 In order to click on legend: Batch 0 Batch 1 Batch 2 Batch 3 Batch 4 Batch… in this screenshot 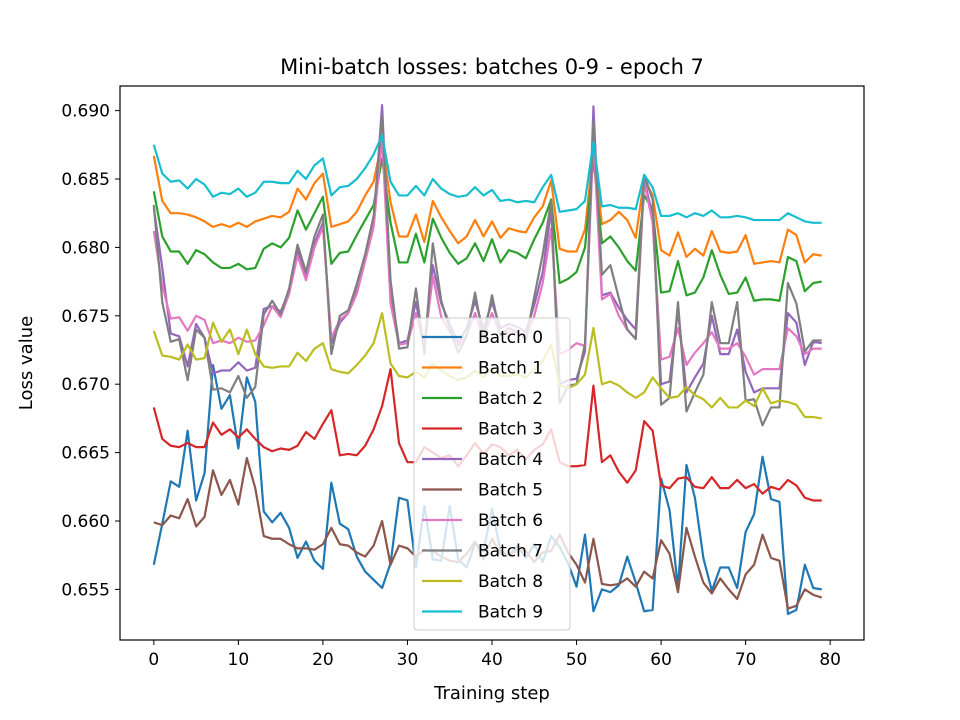, I will do `click(492, 474)`.